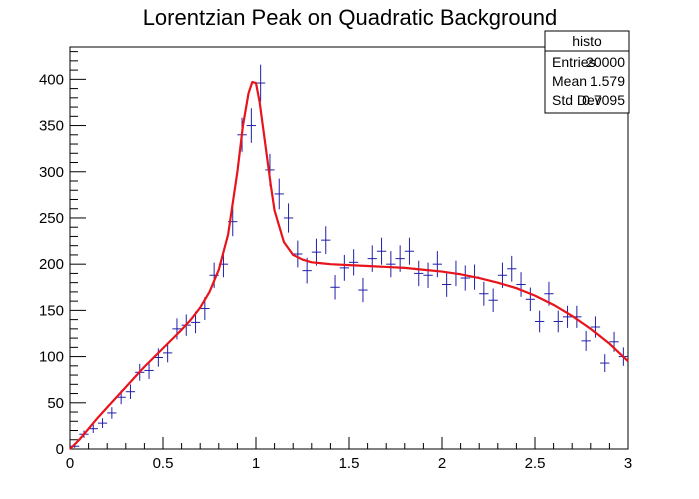  I want to click on stats-mean-value: 1.579, so click(607, 81).